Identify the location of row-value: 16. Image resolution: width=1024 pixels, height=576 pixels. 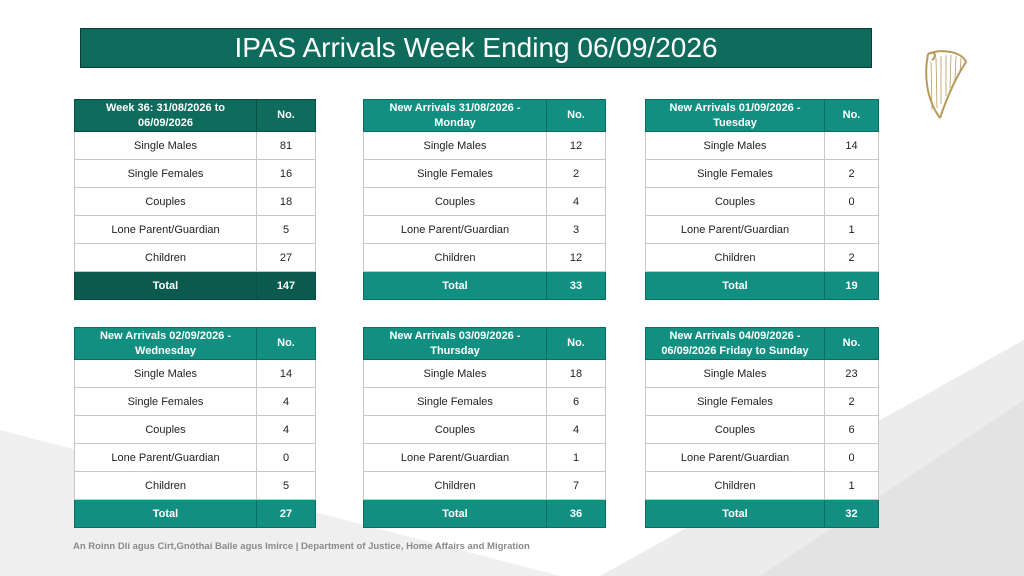
(286, 173).